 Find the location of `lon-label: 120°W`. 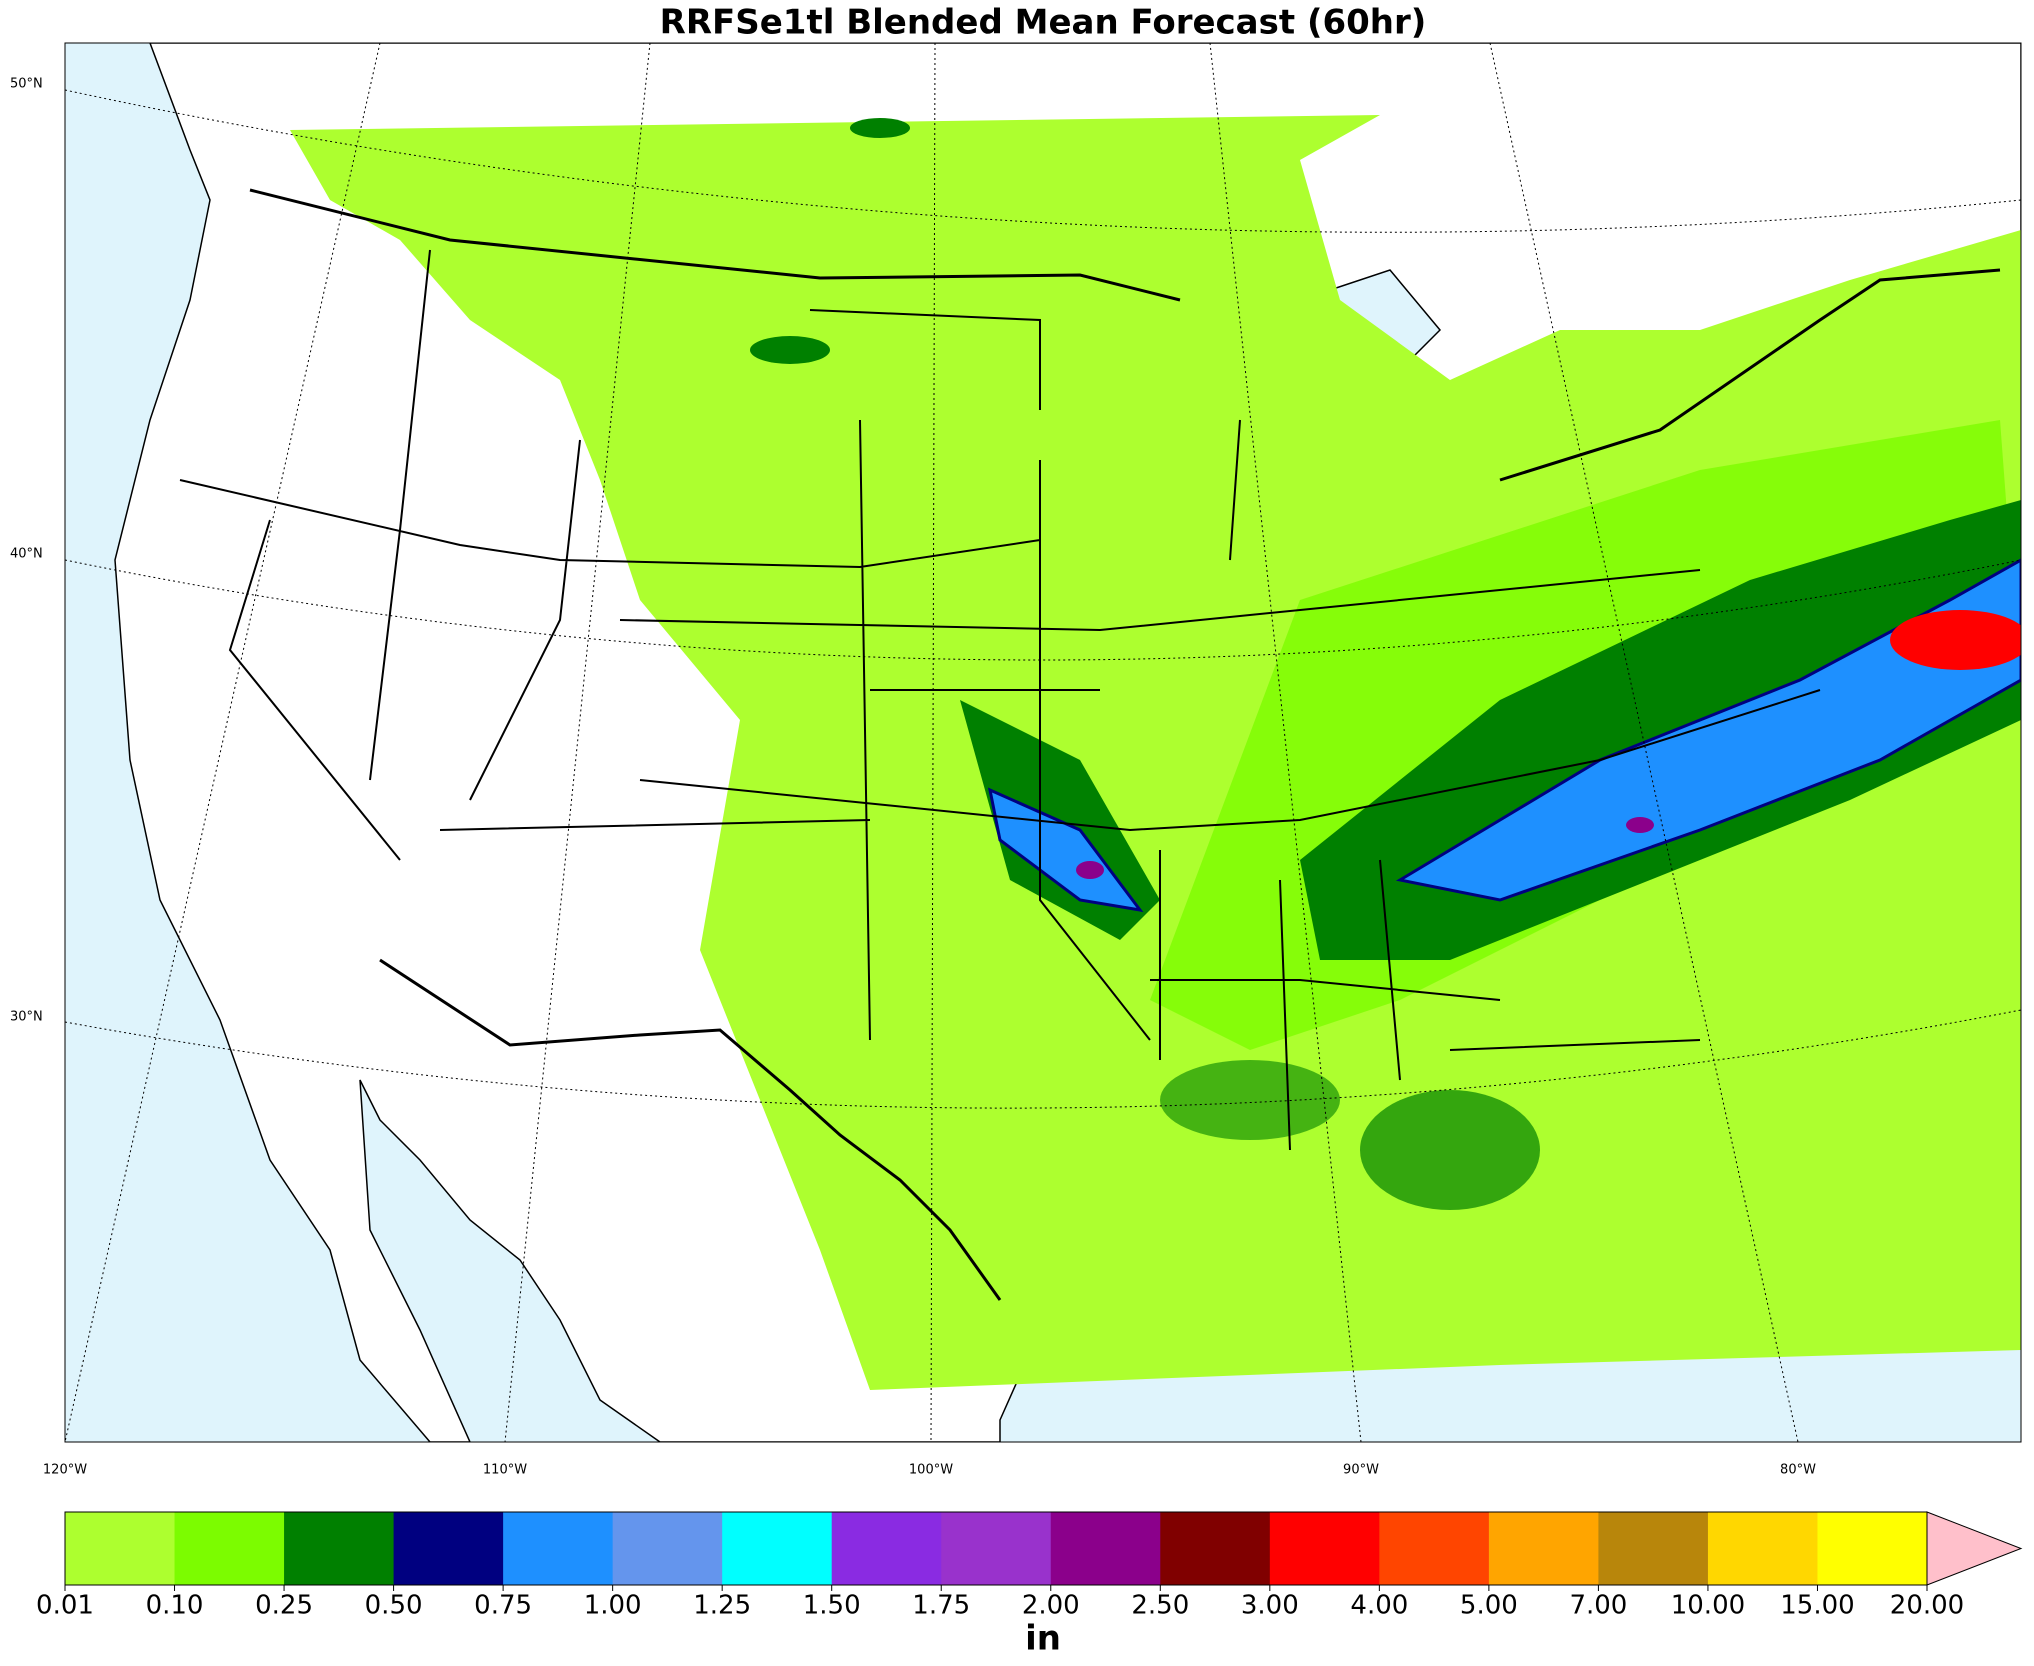

lon-label: 120°W is located at coordinates (65, 1470).